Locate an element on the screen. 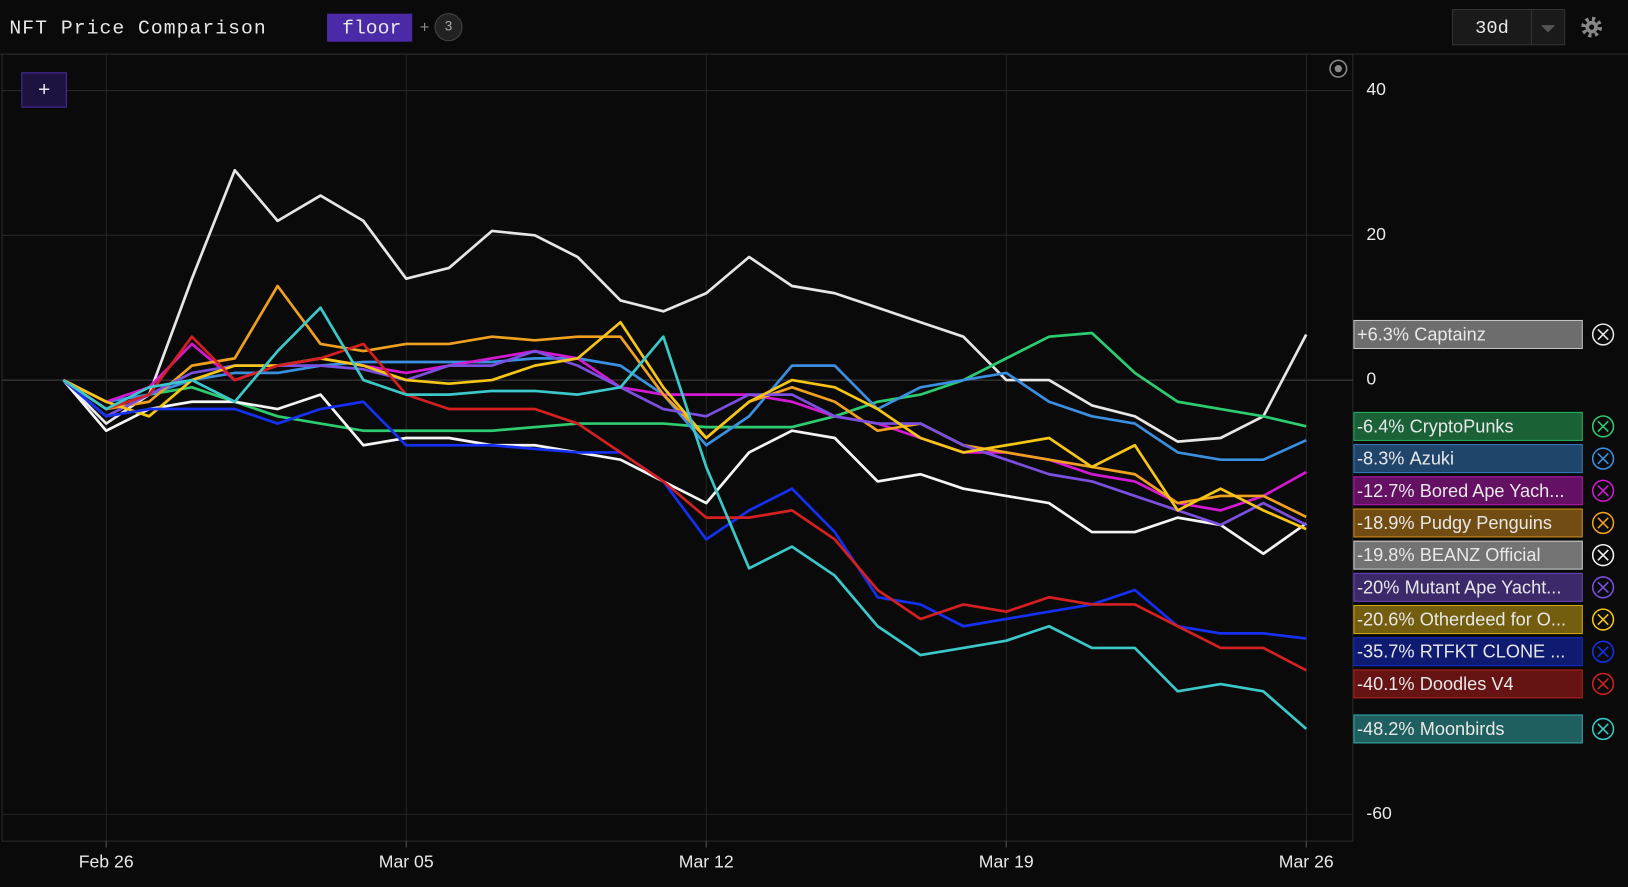 This screenshot has width=1628, height=887. series-label: -48.2% Moonbirds is located at coordinates (1484, 729).